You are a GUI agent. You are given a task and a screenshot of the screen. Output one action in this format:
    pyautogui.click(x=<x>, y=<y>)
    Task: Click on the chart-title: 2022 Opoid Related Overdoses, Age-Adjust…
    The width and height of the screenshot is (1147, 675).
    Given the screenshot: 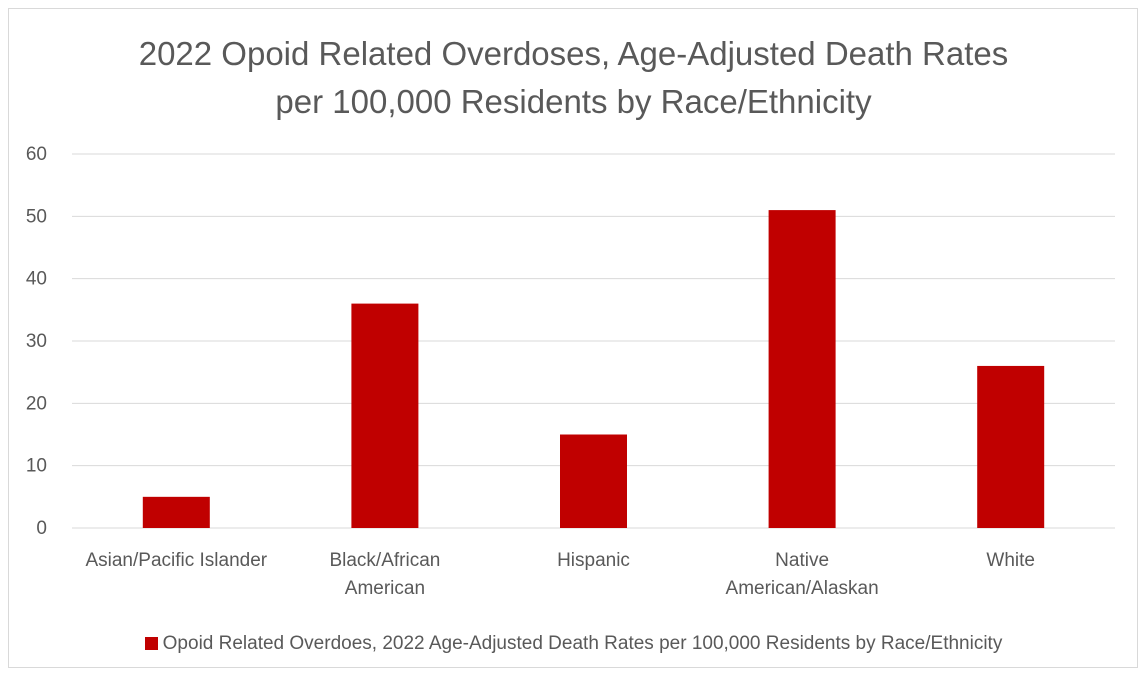 What is the action you would take?
    pyautogui.click(x=573, y=78)
    